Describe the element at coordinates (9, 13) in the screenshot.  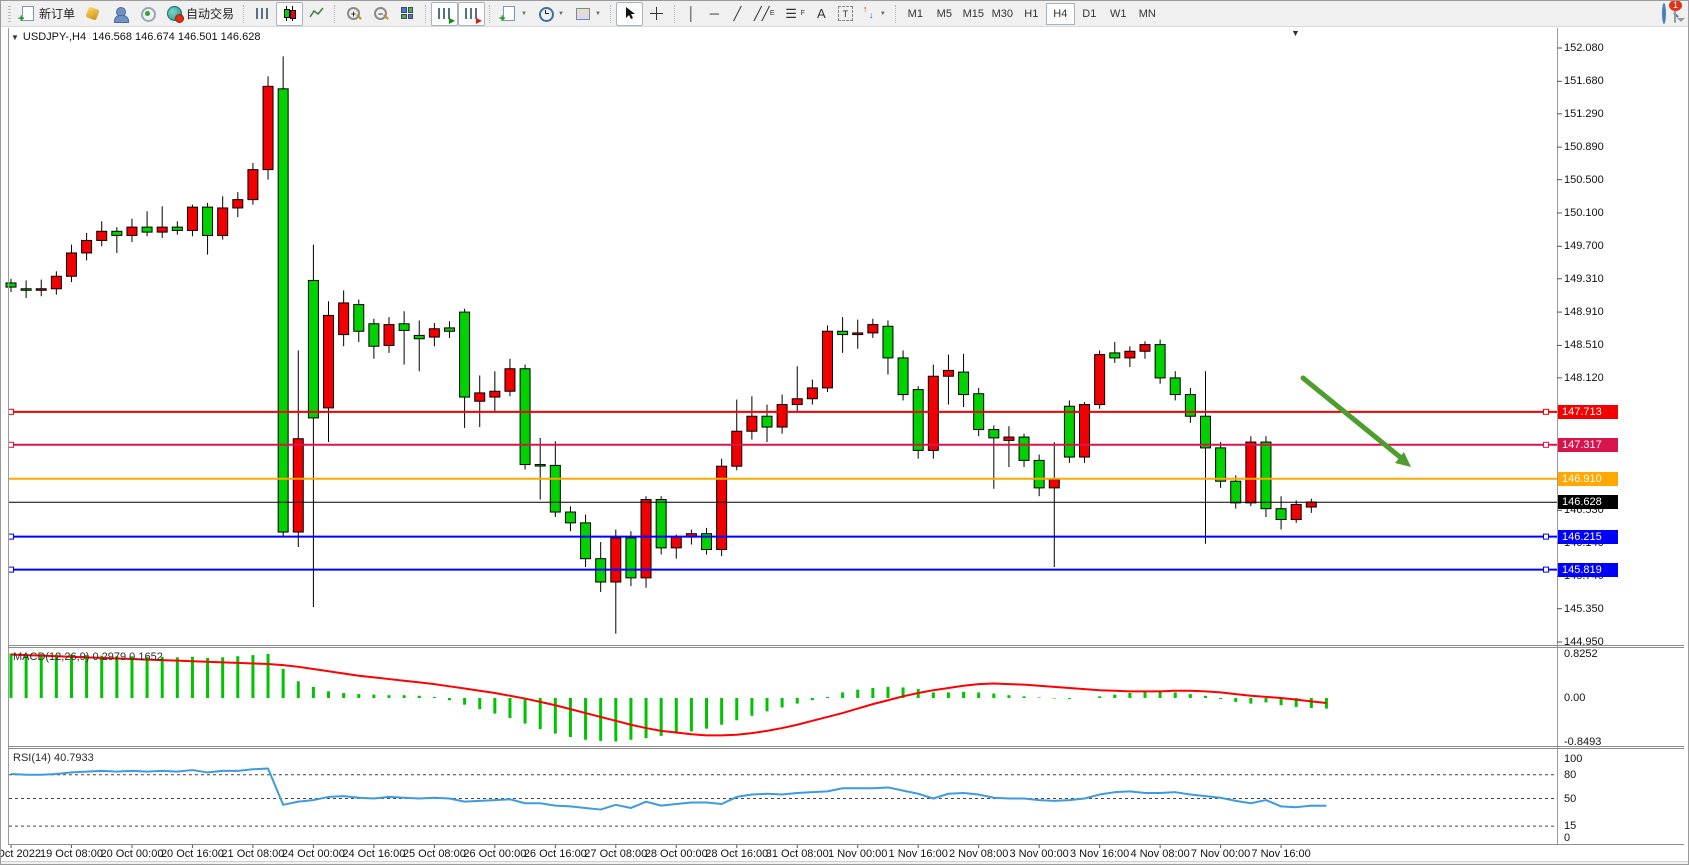
I see `toolbar-grip` at that location.